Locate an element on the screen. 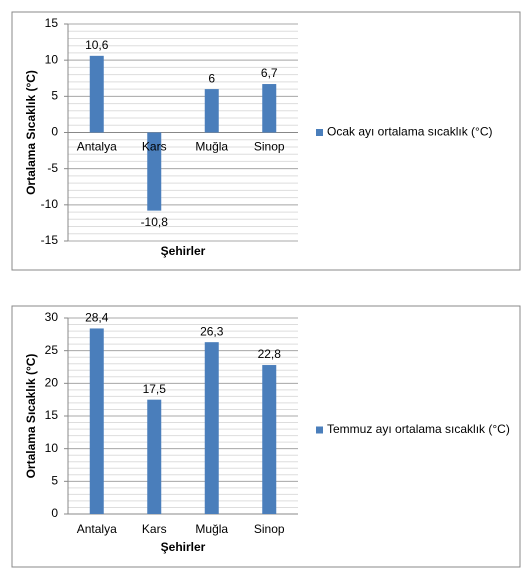  data-label: 10,6 is located at coordinates (97, 45).